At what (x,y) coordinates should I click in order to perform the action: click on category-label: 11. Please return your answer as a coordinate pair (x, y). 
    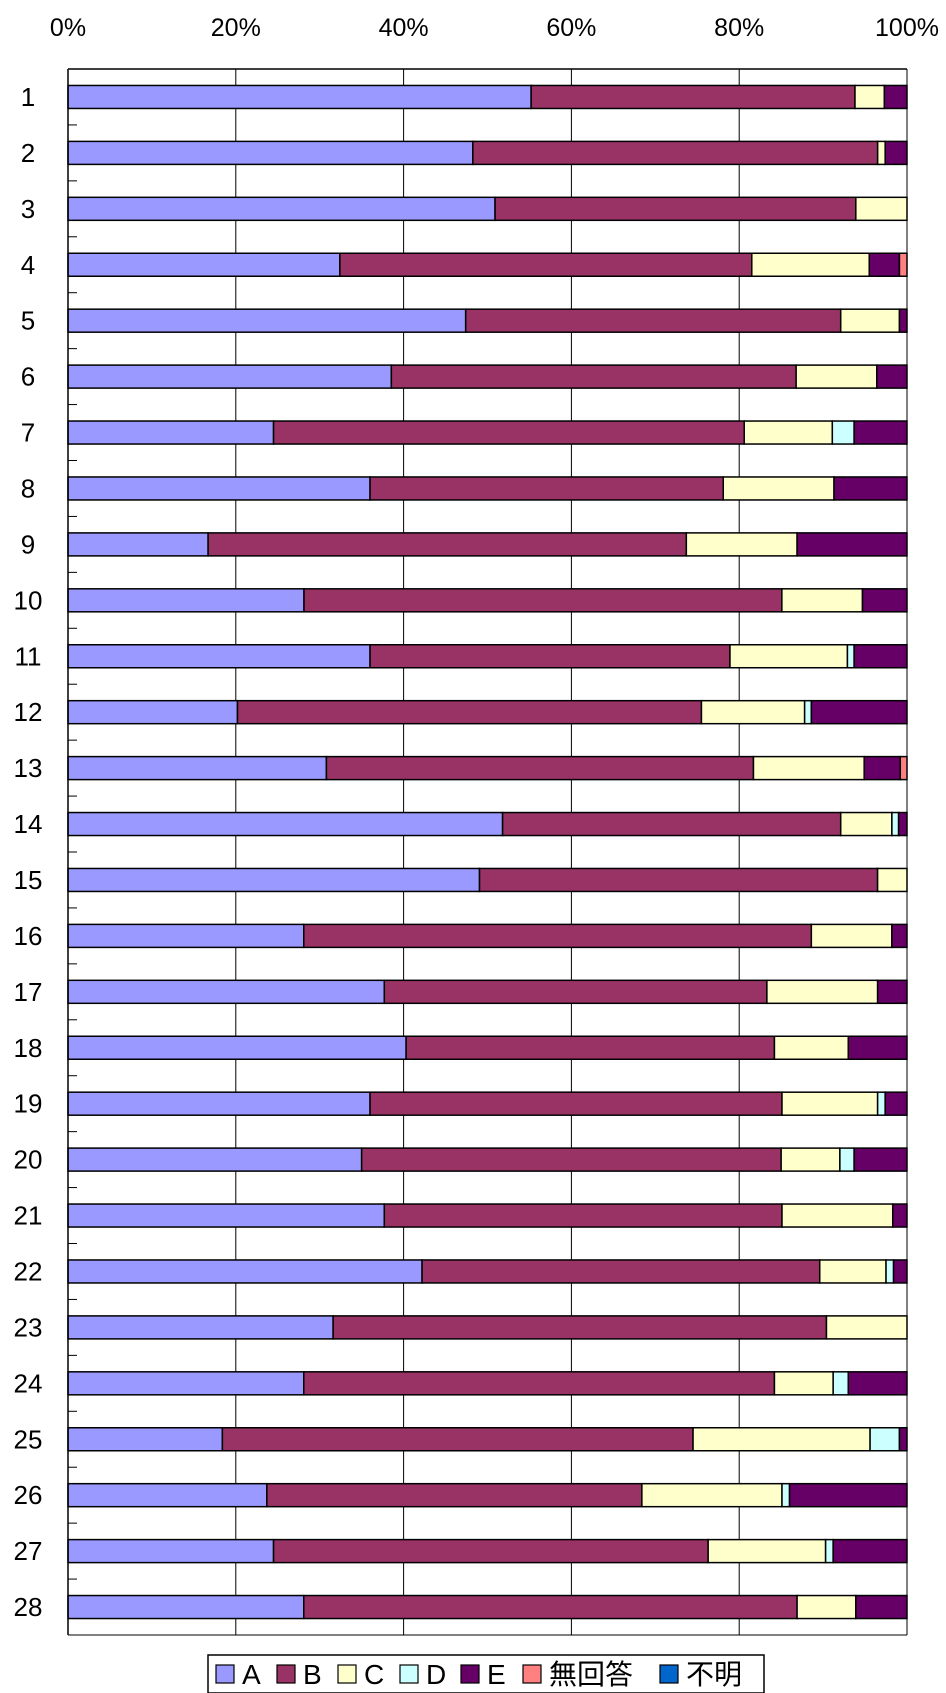
    Looking at the image, I should click on (28, 656).